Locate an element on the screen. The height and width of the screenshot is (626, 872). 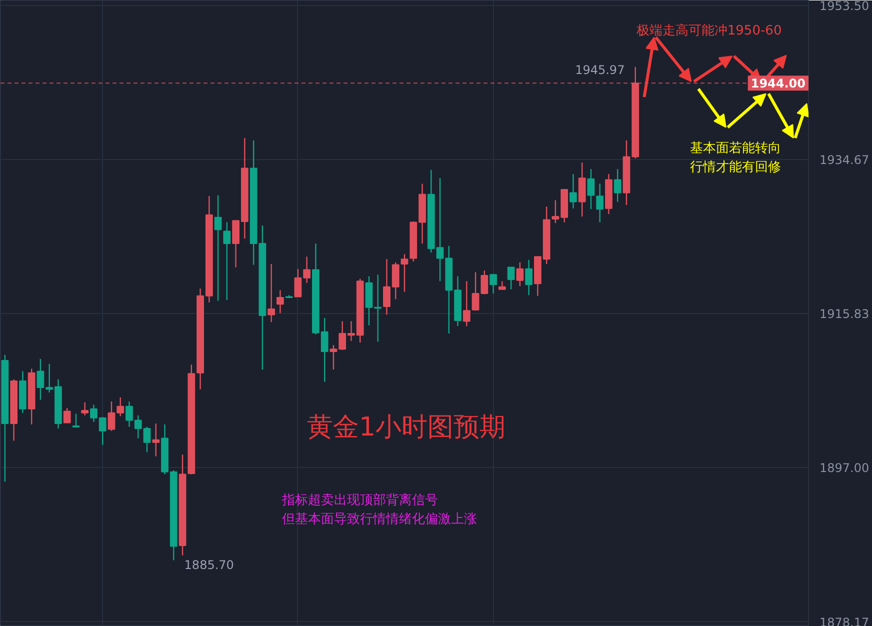
annotation: 基本面若能转向行情才能有回修 is located at coordinates (736, 158).